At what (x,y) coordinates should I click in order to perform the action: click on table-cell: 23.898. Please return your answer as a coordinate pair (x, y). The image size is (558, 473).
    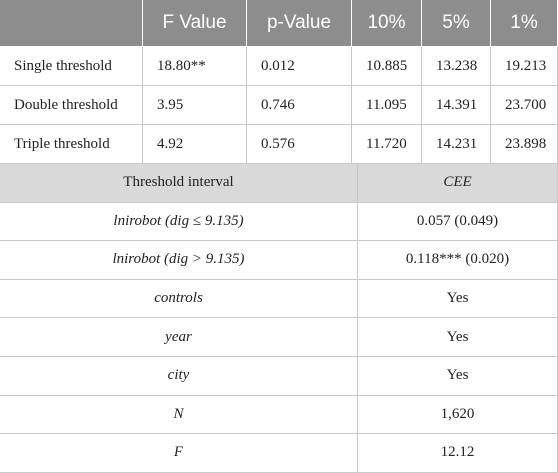
    Looking at the image, I should click on (524, 144).